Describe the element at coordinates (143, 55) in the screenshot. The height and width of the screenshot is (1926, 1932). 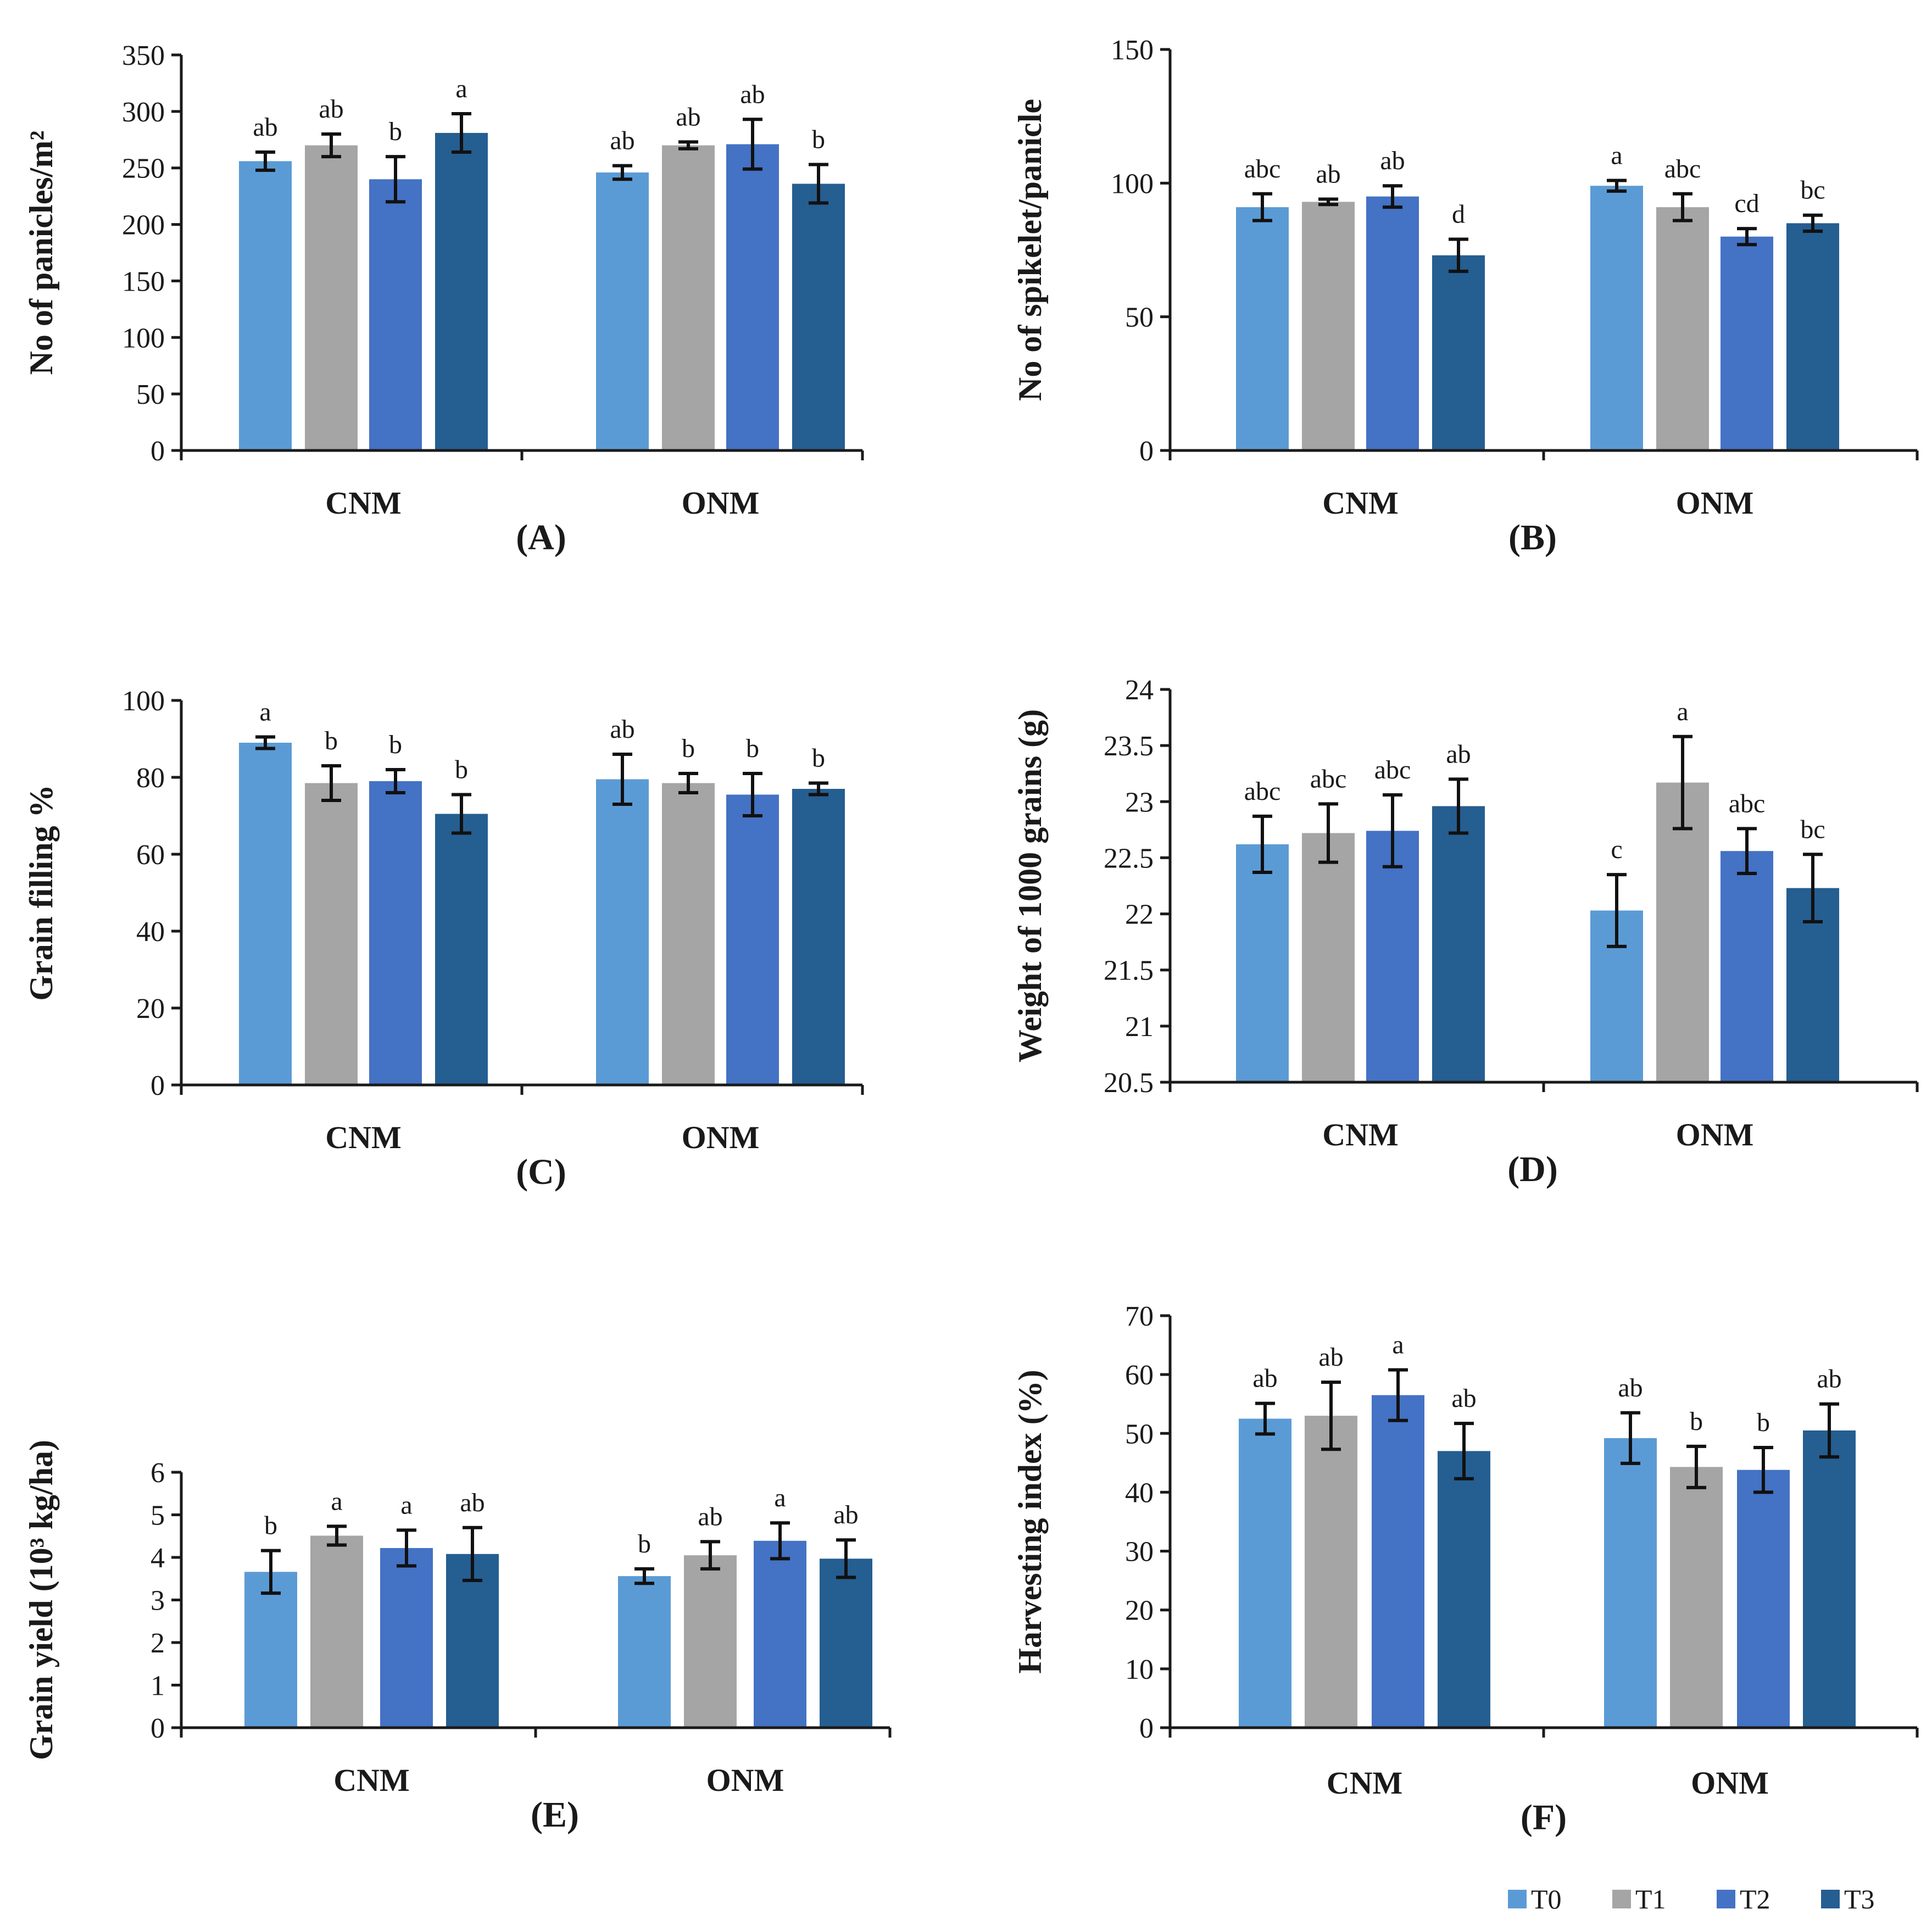
I see `y-tick-label: 350` at that location.